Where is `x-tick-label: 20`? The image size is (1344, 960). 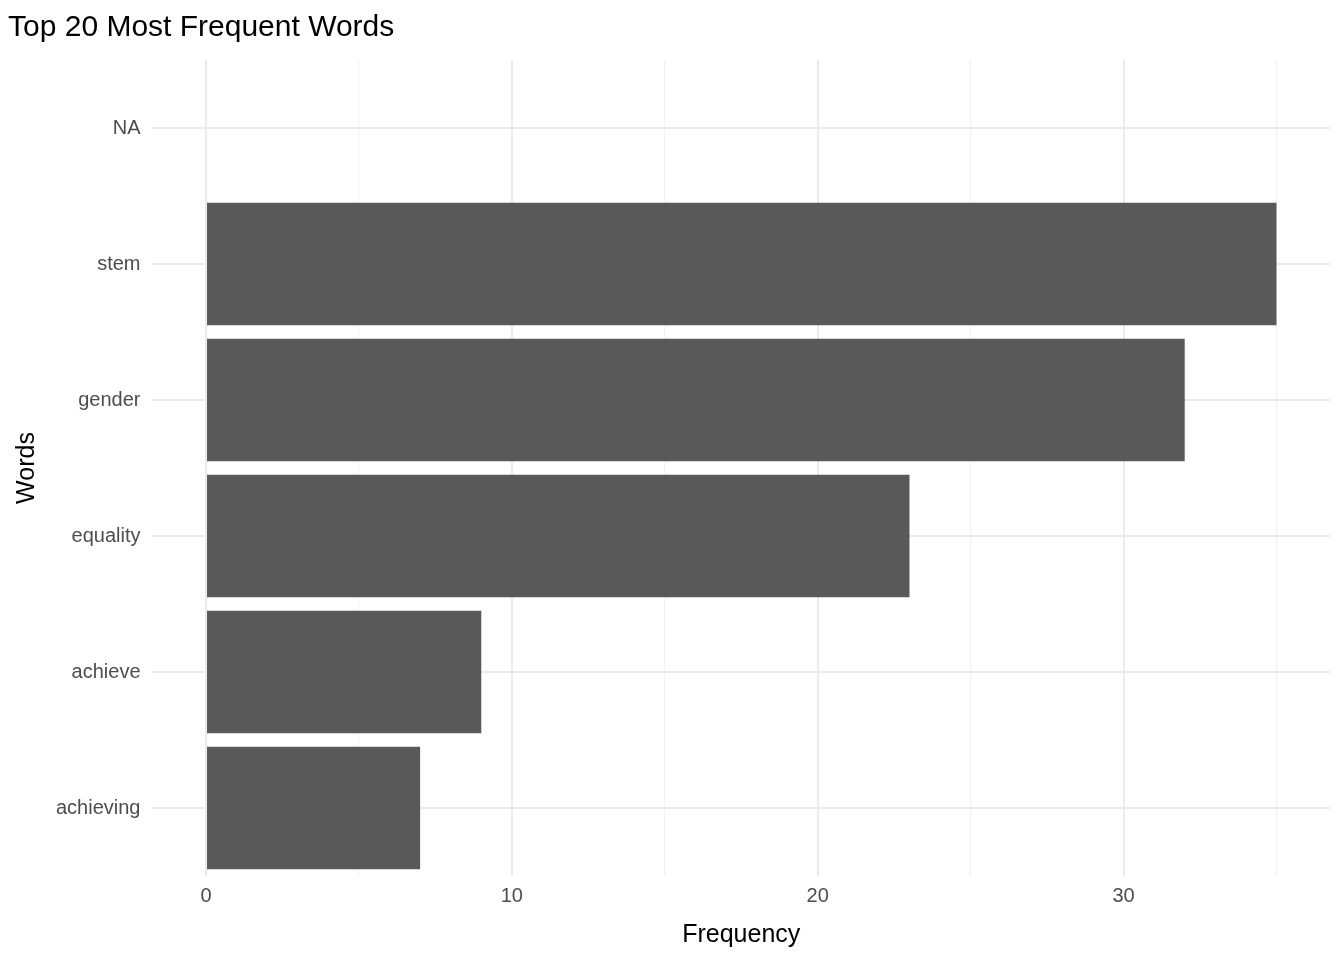 x-tick-label: 20 is located at coordinates (817, 894).